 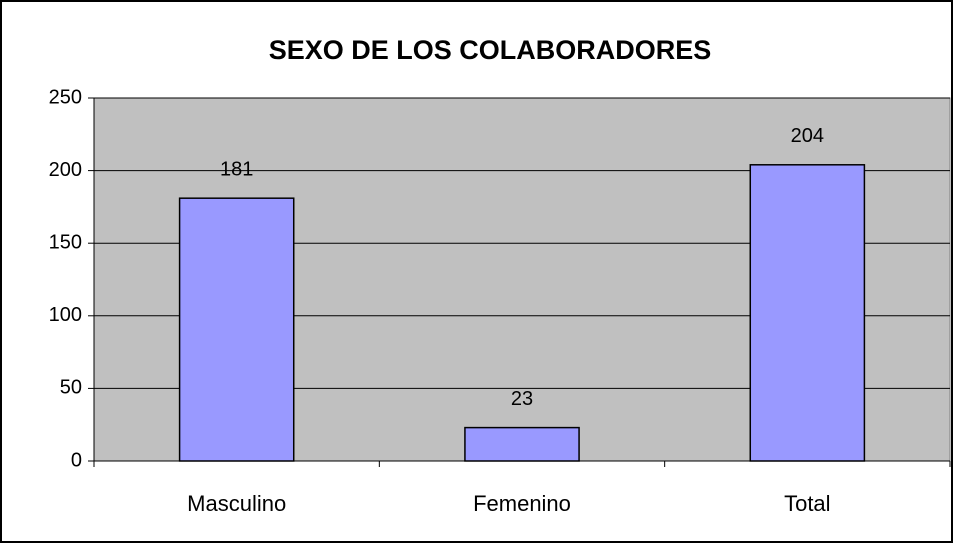 I want to click on data-label: 181, so click(x=236, y=169).